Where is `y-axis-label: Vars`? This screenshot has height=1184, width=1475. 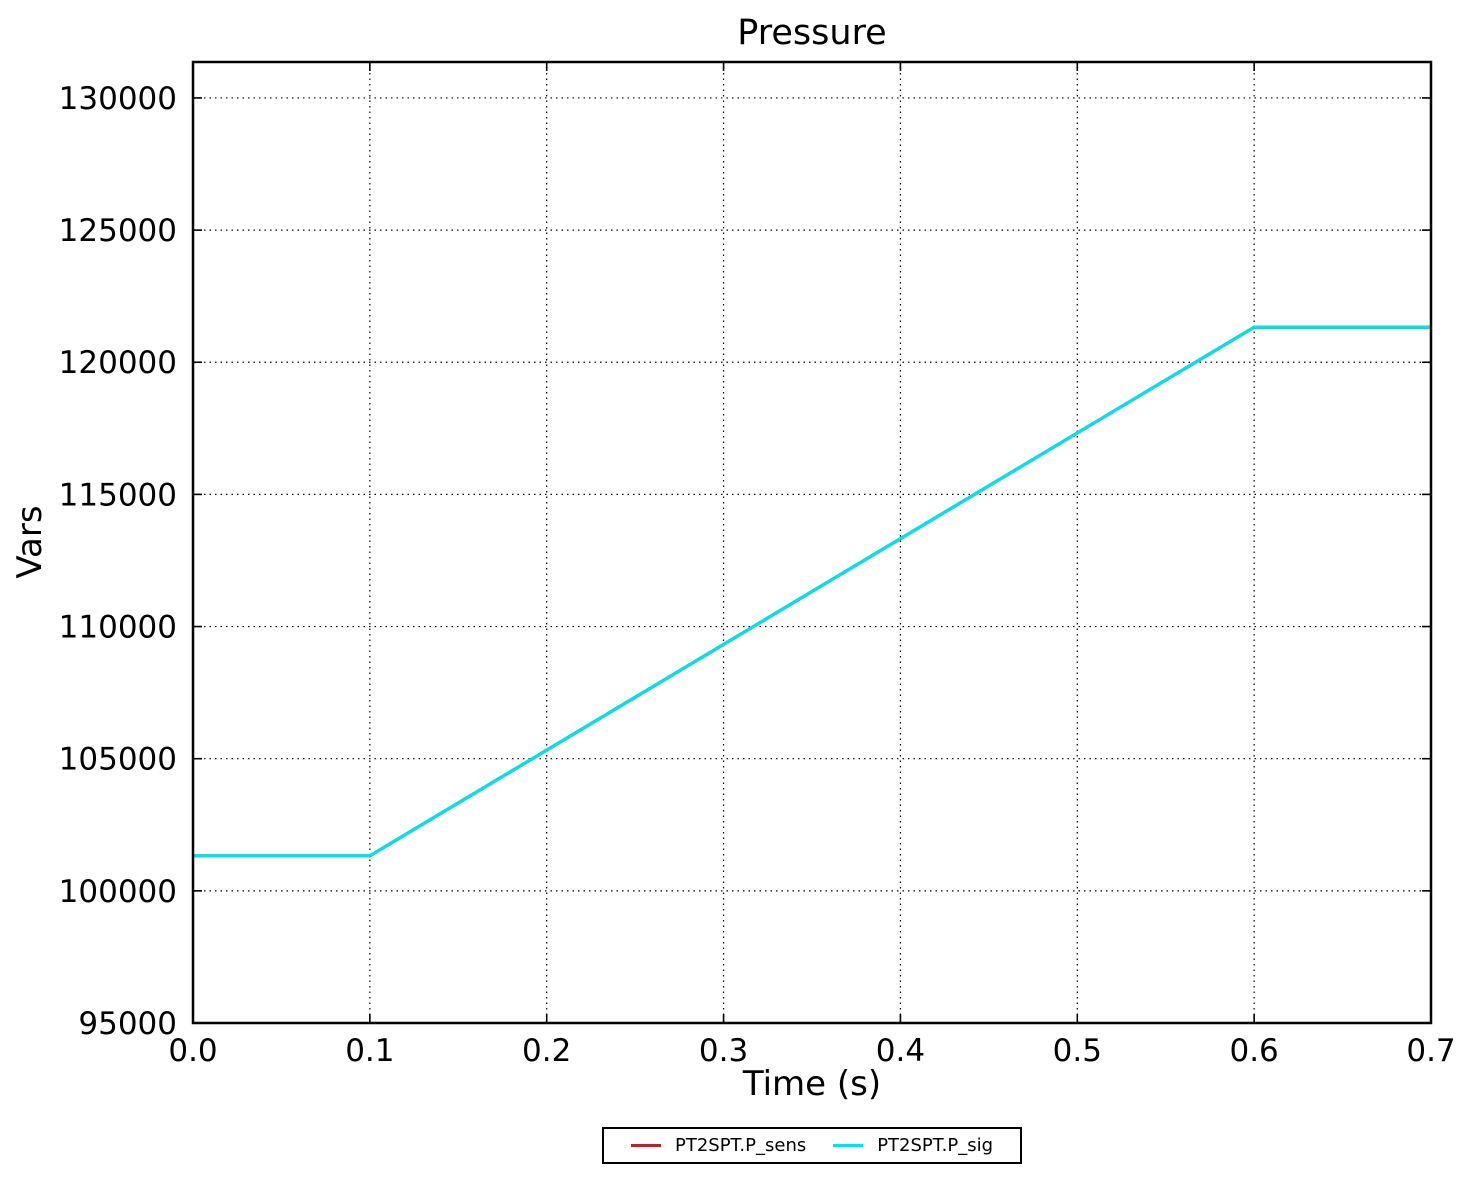
y-axis-label: Vars is located at coordinates (30, 542).